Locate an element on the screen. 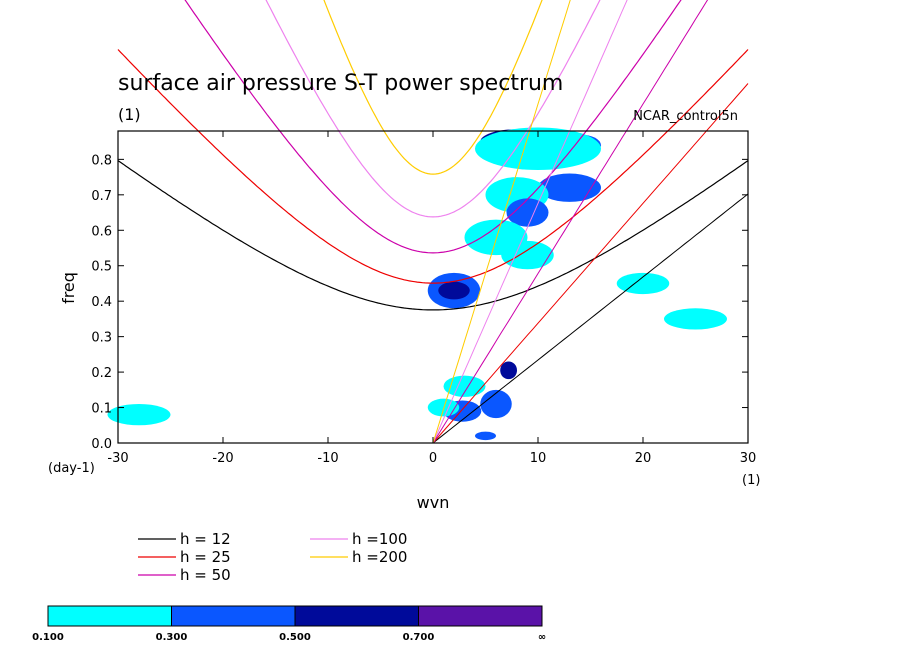  y-unit-label: (day-1) is located at coordinates (71, 468).